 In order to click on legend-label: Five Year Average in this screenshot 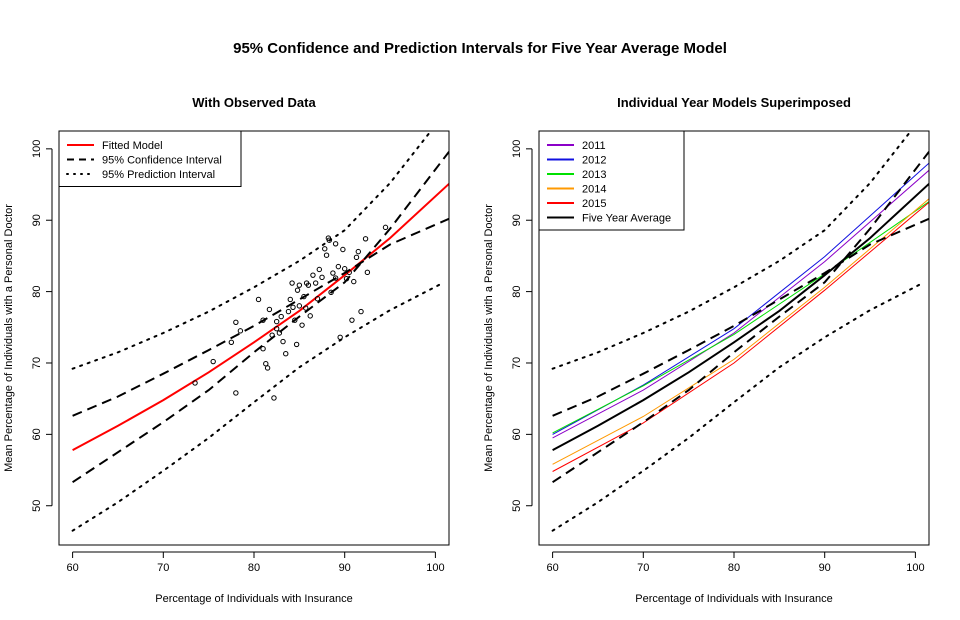, I will do `click(626, 219)`.